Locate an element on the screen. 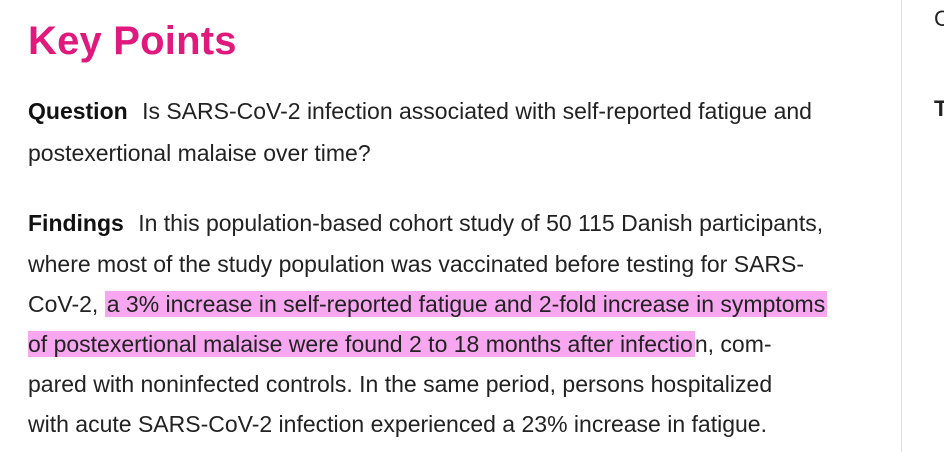 This screenshot has width=944, height=452. findings-text-3-plain: CoV-2, is located at coordinates (66, 304).